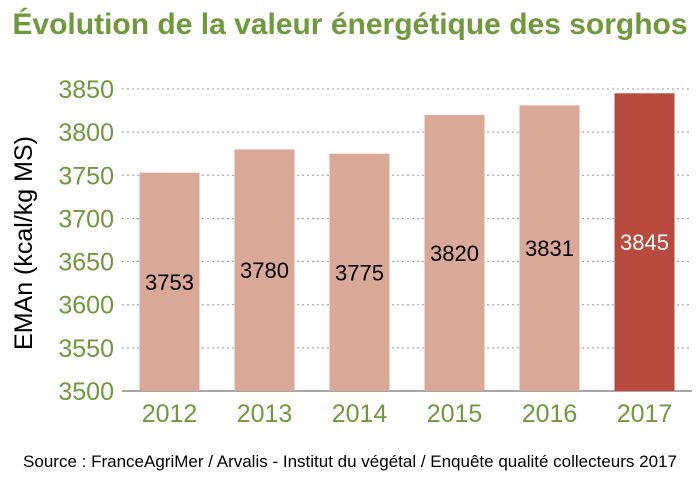 The height and width of the screenshot is (492, 700). I want to click on y-tick-label: 3600, so click(86, 306).